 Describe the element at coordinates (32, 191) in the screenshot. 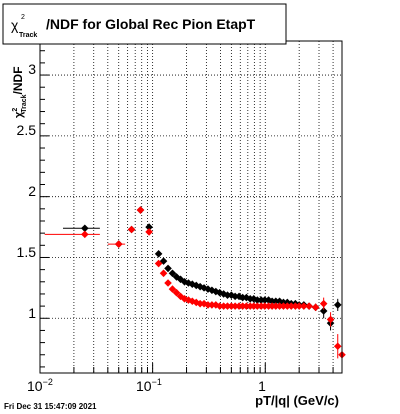

I see `y-tick-label: 2` at that location.